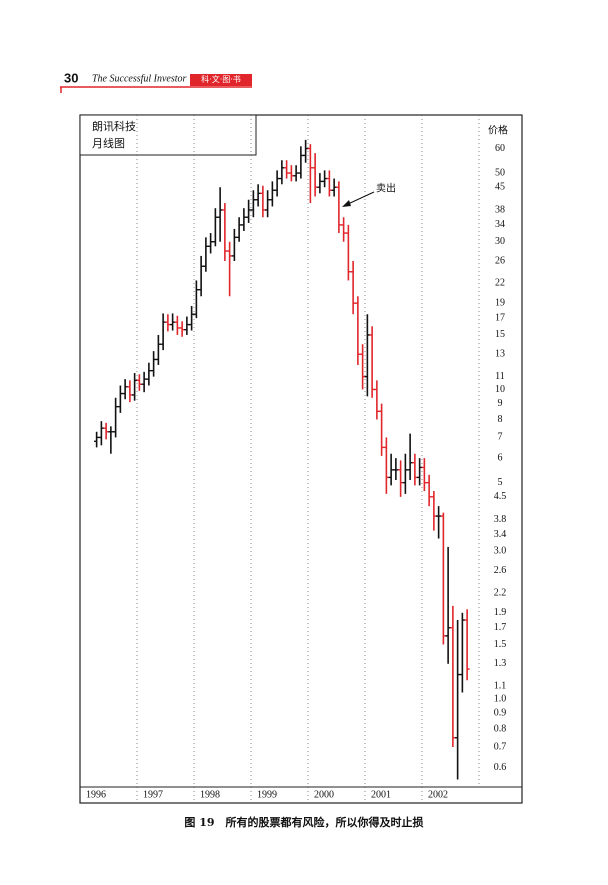 The width and height of the screenshot is (608, 885). I want to click on x-tick-label: 1998, so click(210, 794).